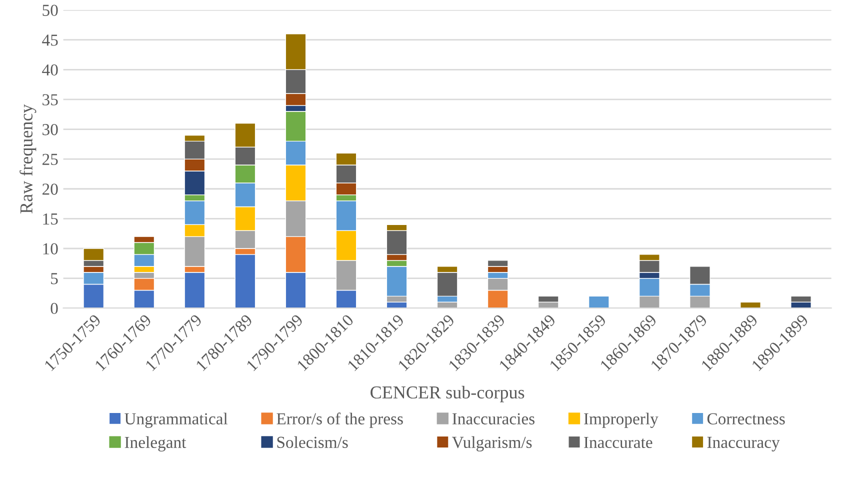  I want to click on legend-label: Inelegant, so click(155, 444).